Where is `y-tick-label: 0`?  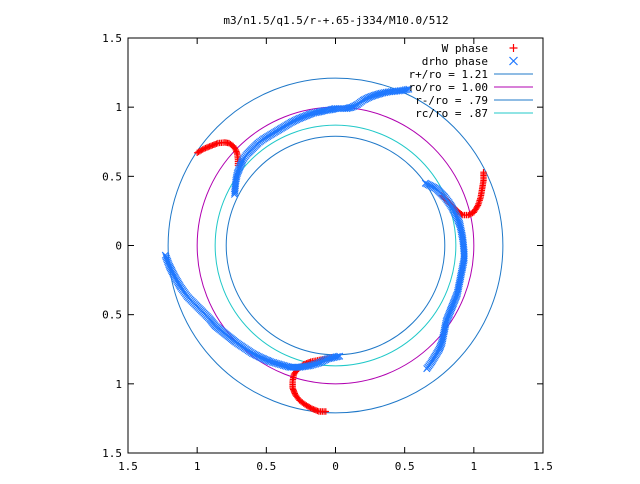 y-tick-label: 0 is located at coordinates (118, 246).